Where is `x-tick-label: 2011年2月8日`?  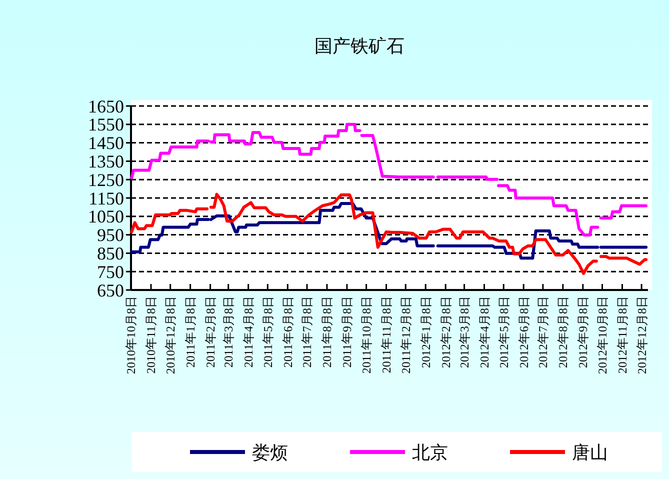 x-tick-label: 2011年2月8日 is located at coordinates (210, 332).